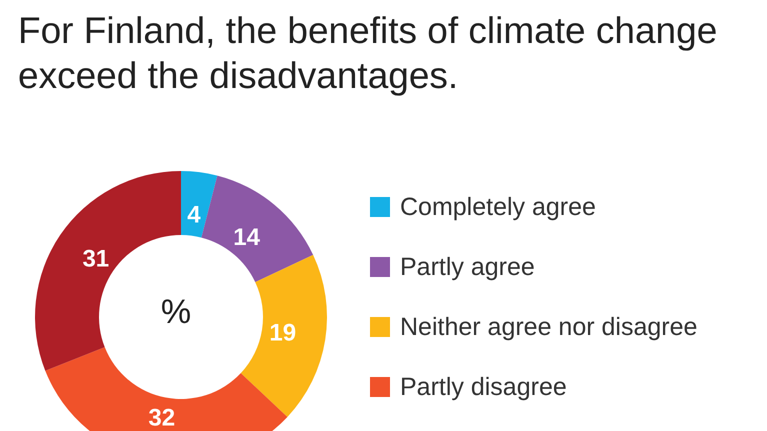 Image resolution: width=767 pixels, height=431 pixels. Describe the element at coordinates (96, 259) in the screenshot. I see `data-label: 31` at that location.